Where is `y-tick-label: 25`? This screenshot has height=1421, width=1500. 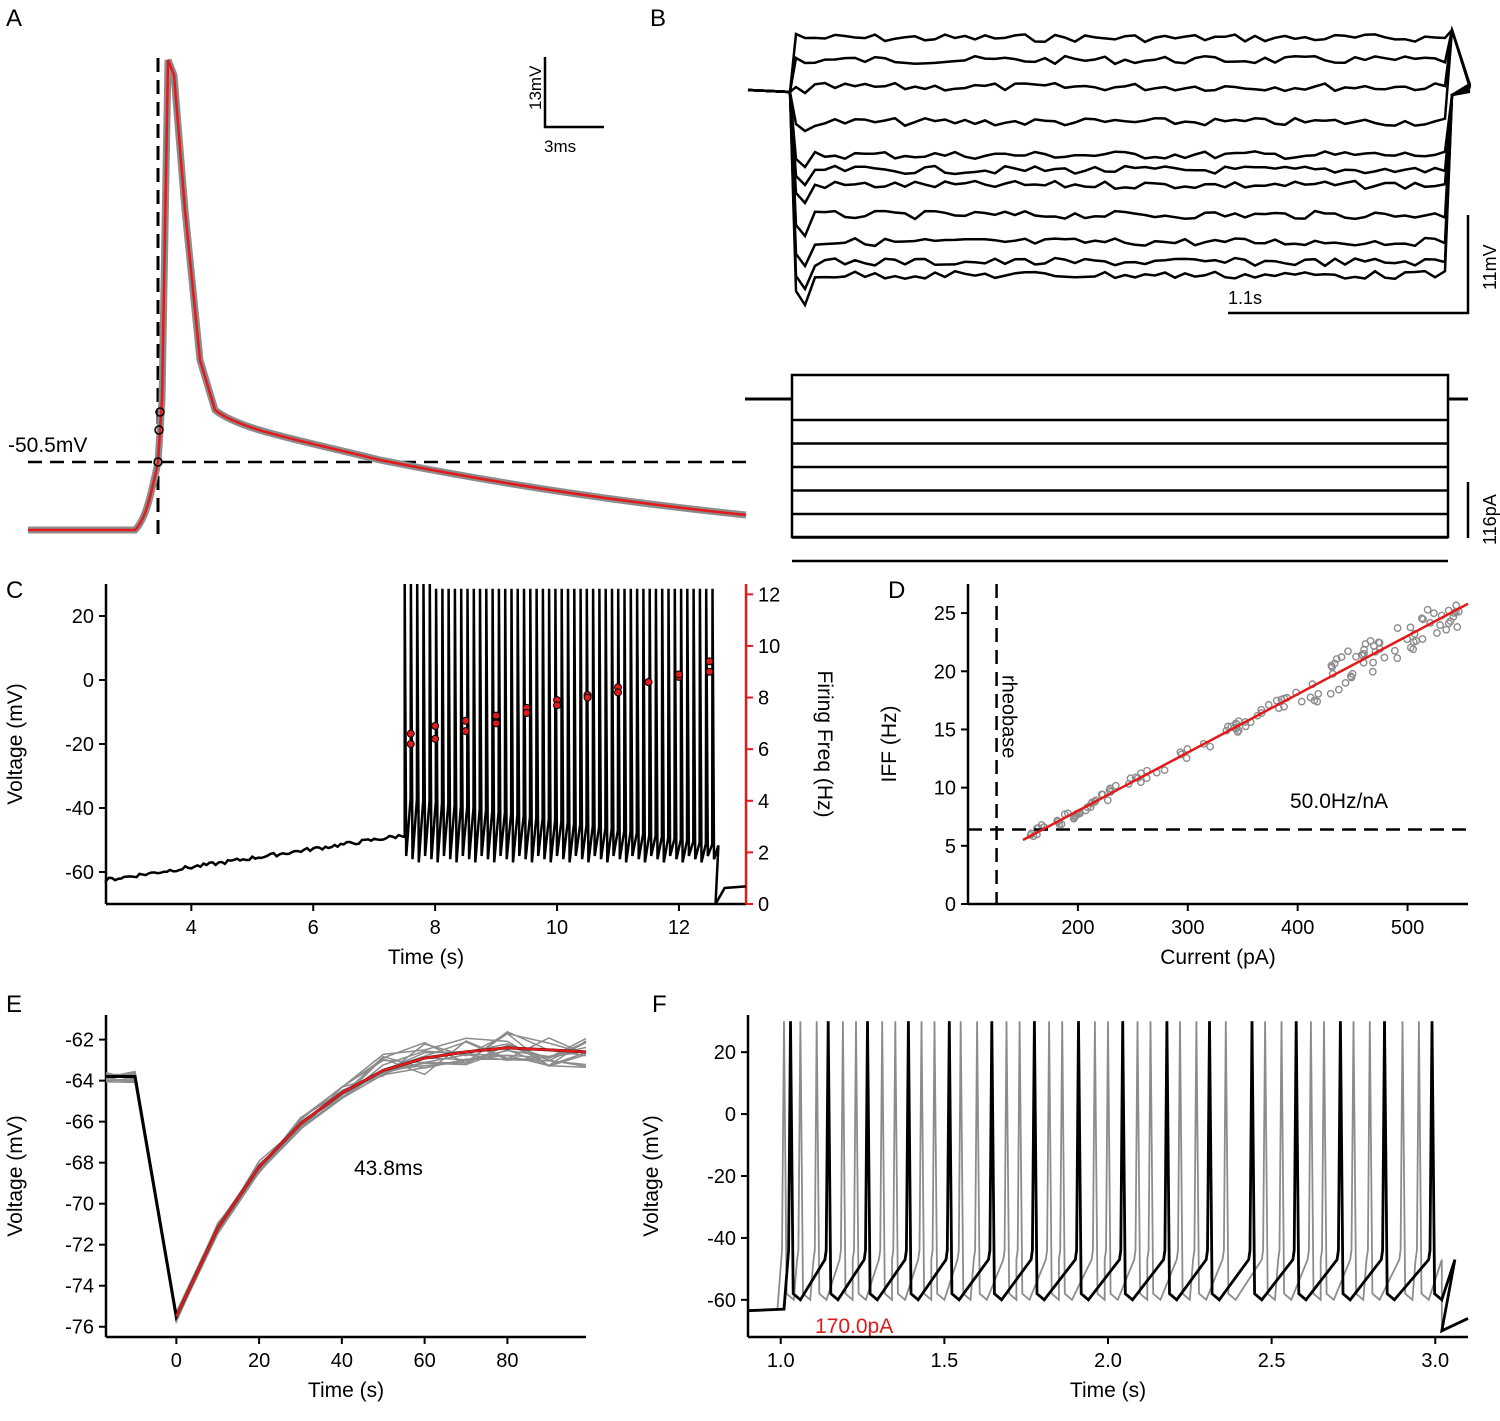
y-tick-label: 25 is located at coordinates (945, 614).